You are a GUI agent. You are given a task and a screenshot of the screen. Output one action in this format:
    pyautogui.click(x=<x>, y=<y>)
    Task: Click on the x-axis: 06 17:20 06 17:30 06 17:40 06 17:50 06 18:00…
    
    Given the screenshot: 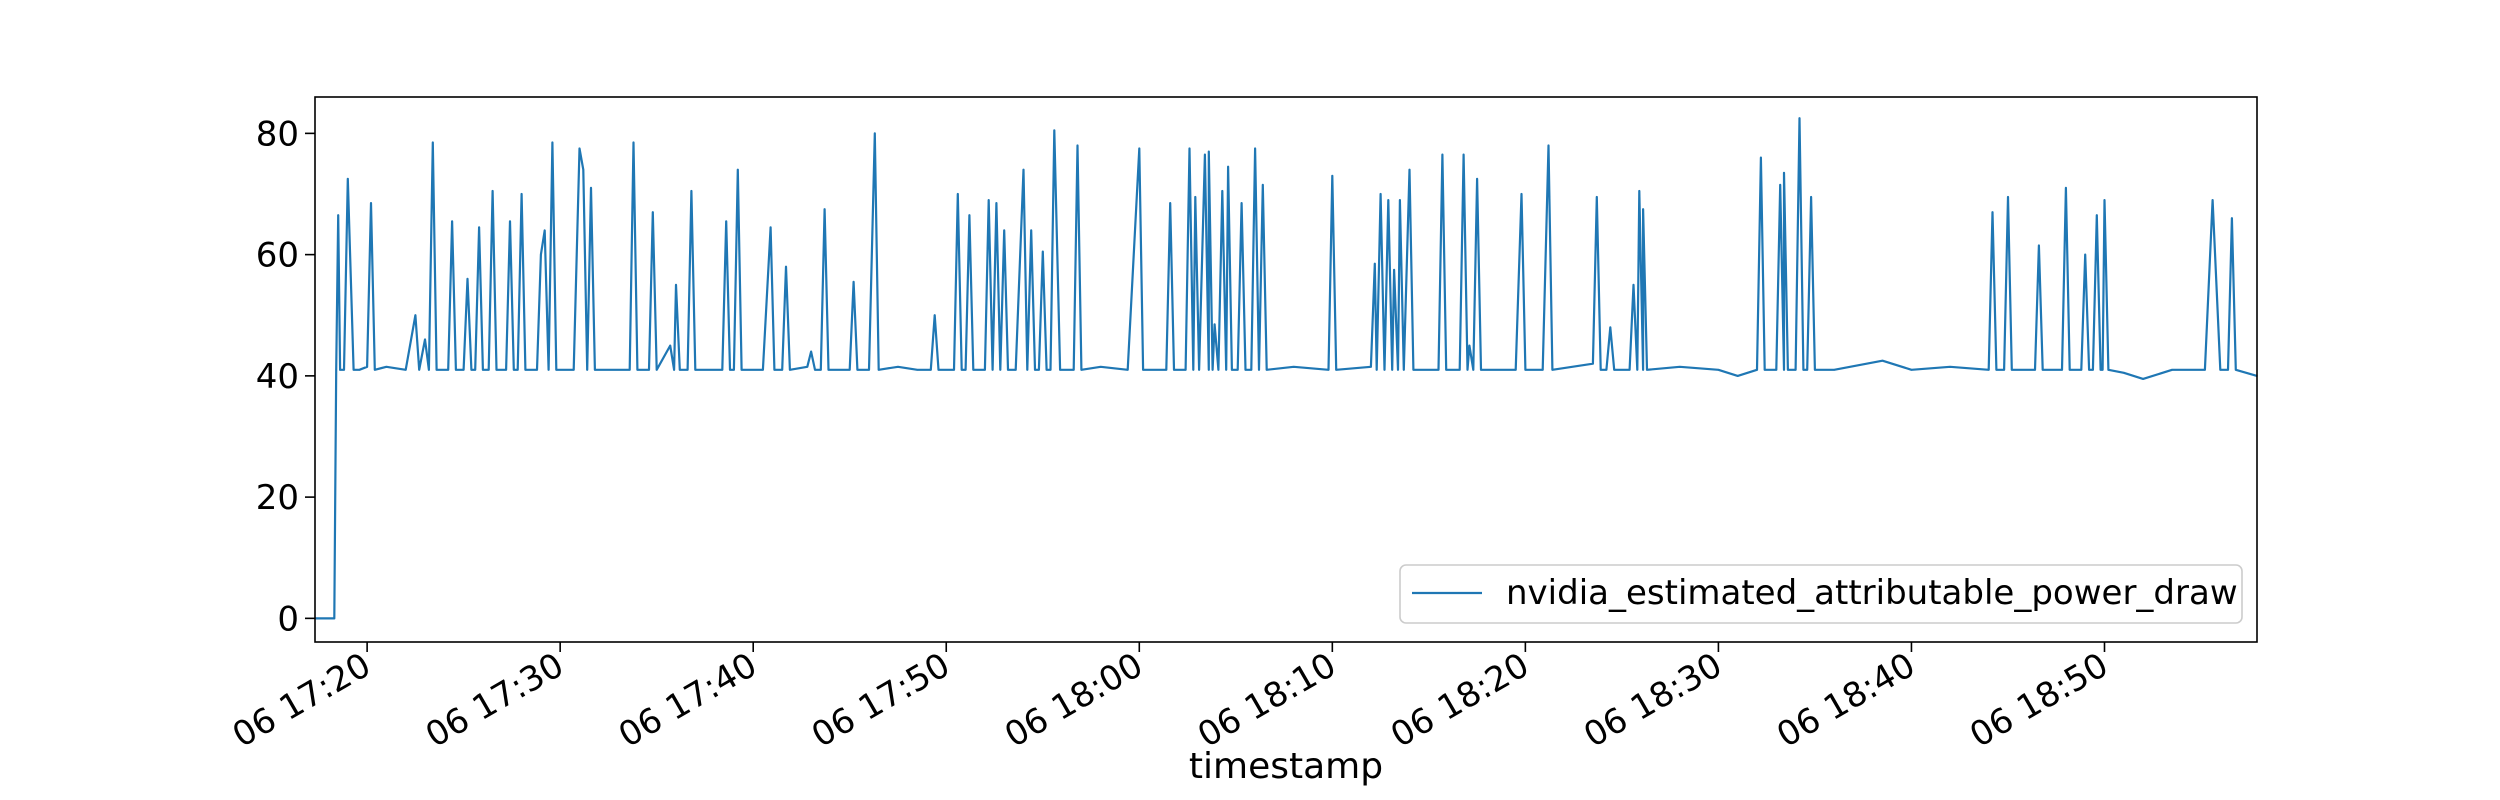 What is the action you would take?
    pyautogui.click(x=1170, y=699)
    